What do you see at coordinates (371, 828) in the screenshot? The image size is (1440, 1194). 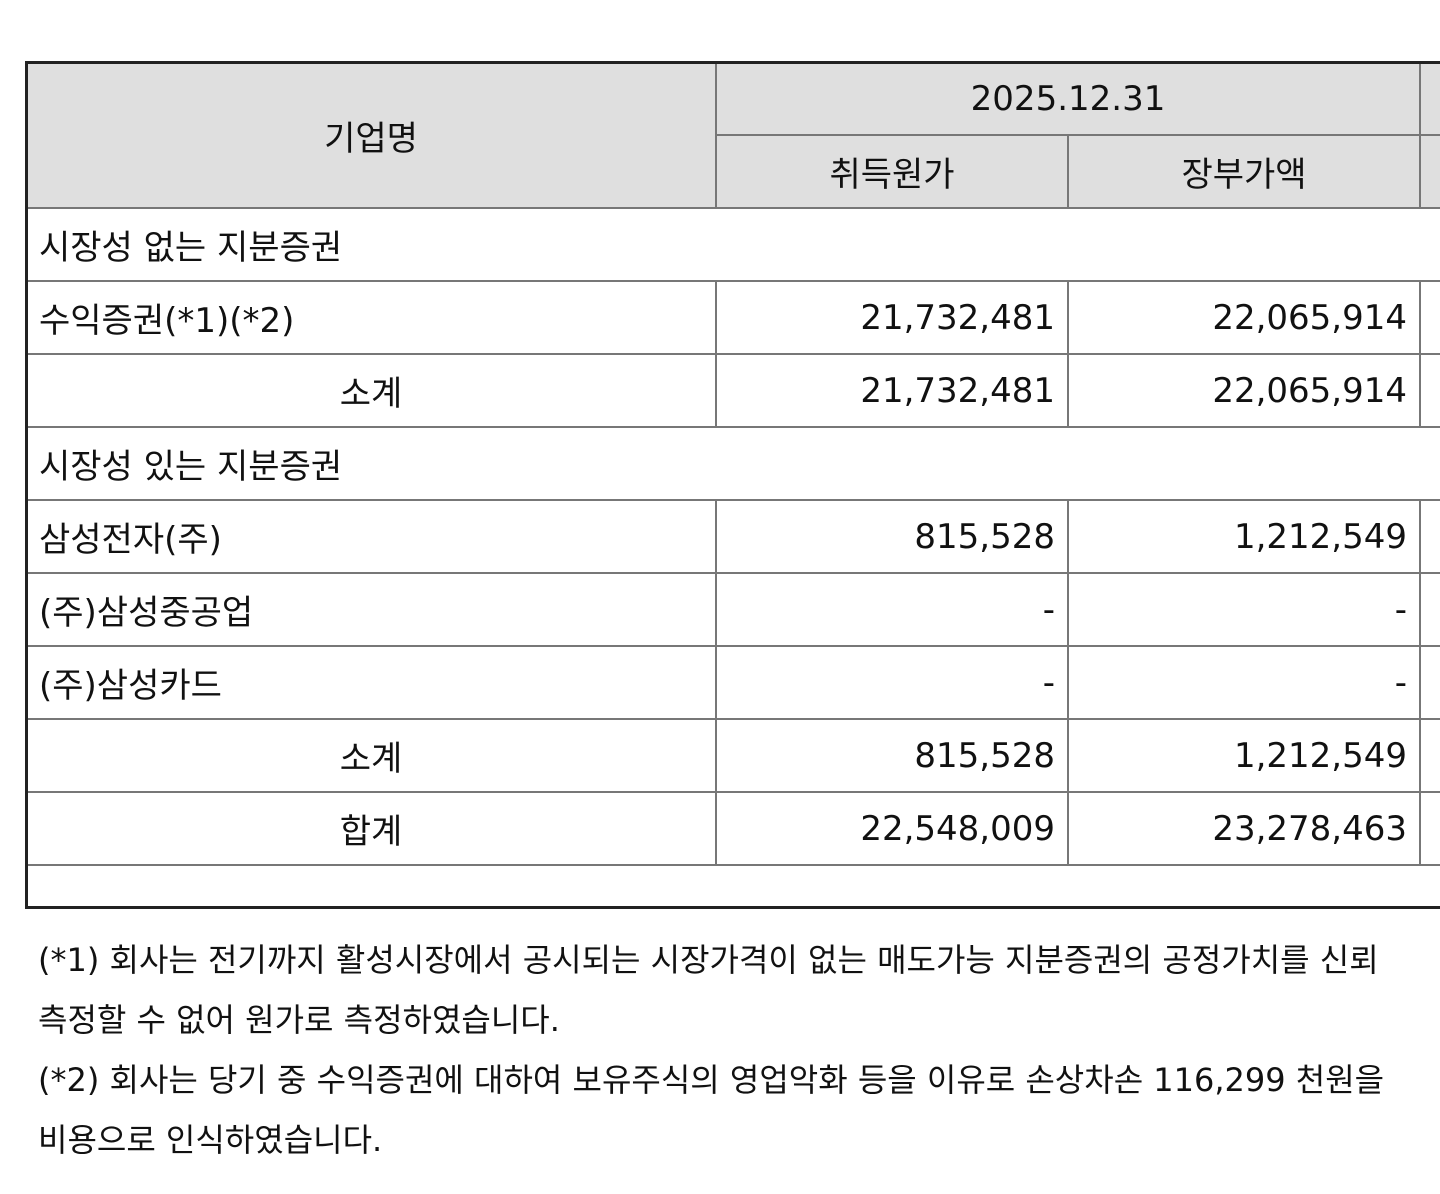 I see `total-label: 합계` at bounding box center [371, 828].